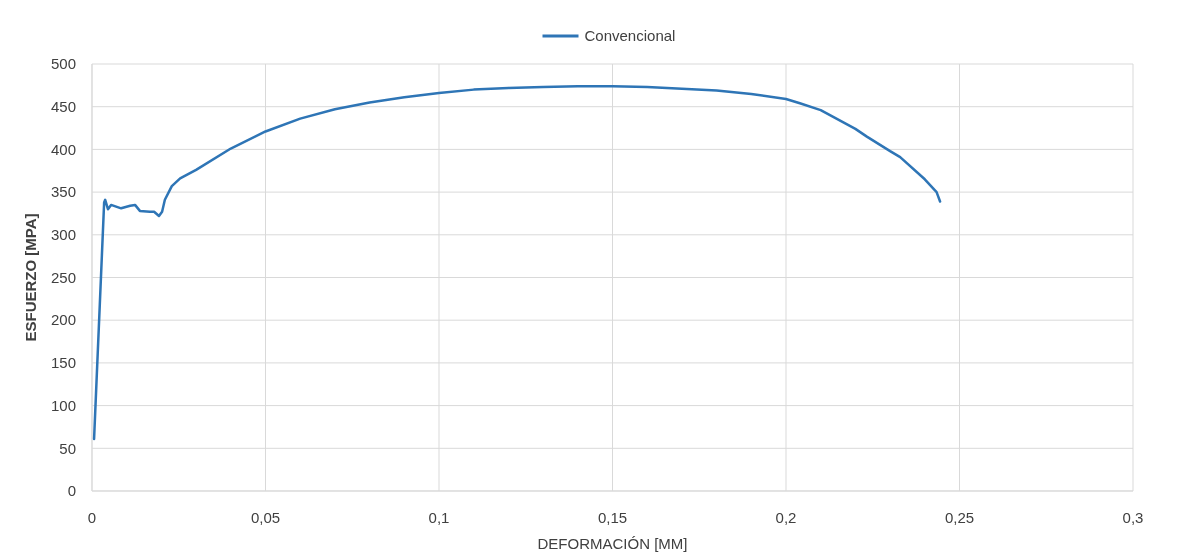  Describe the element at coordinates (63, 405) in the screenshot. I see `y-tick-label: 100` at that location.